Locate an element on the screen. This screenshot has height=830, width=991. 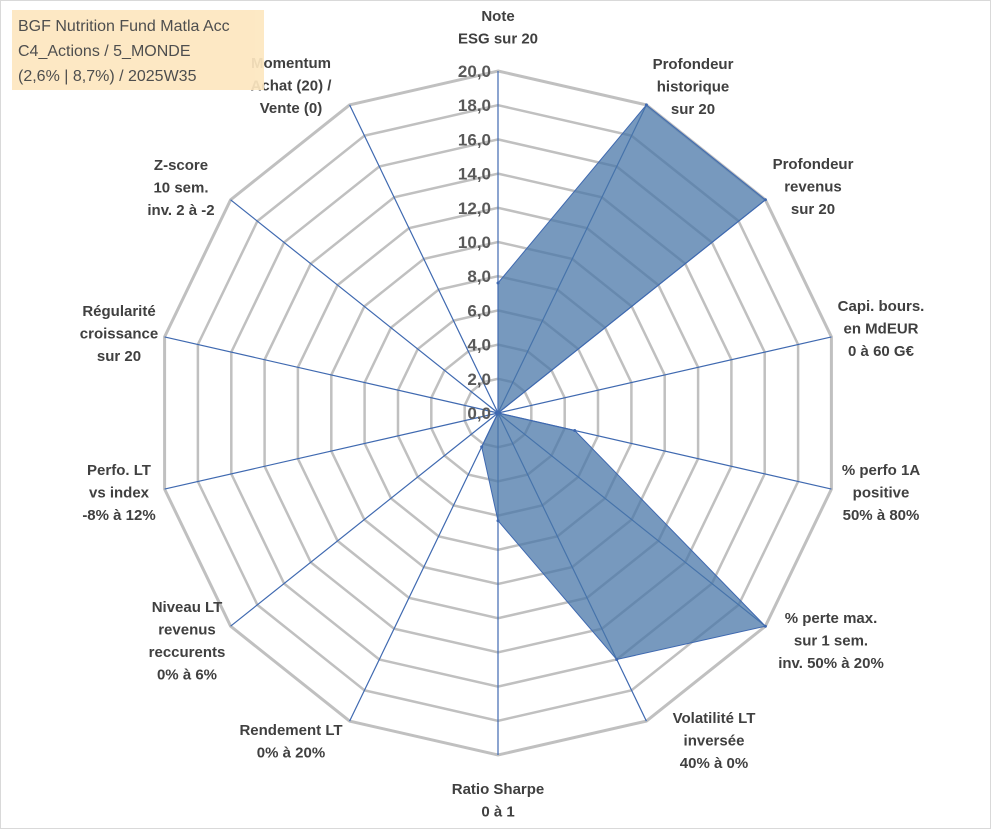
axis-label-line: inv. 50% à 20% is located at coordinates (831, 663).